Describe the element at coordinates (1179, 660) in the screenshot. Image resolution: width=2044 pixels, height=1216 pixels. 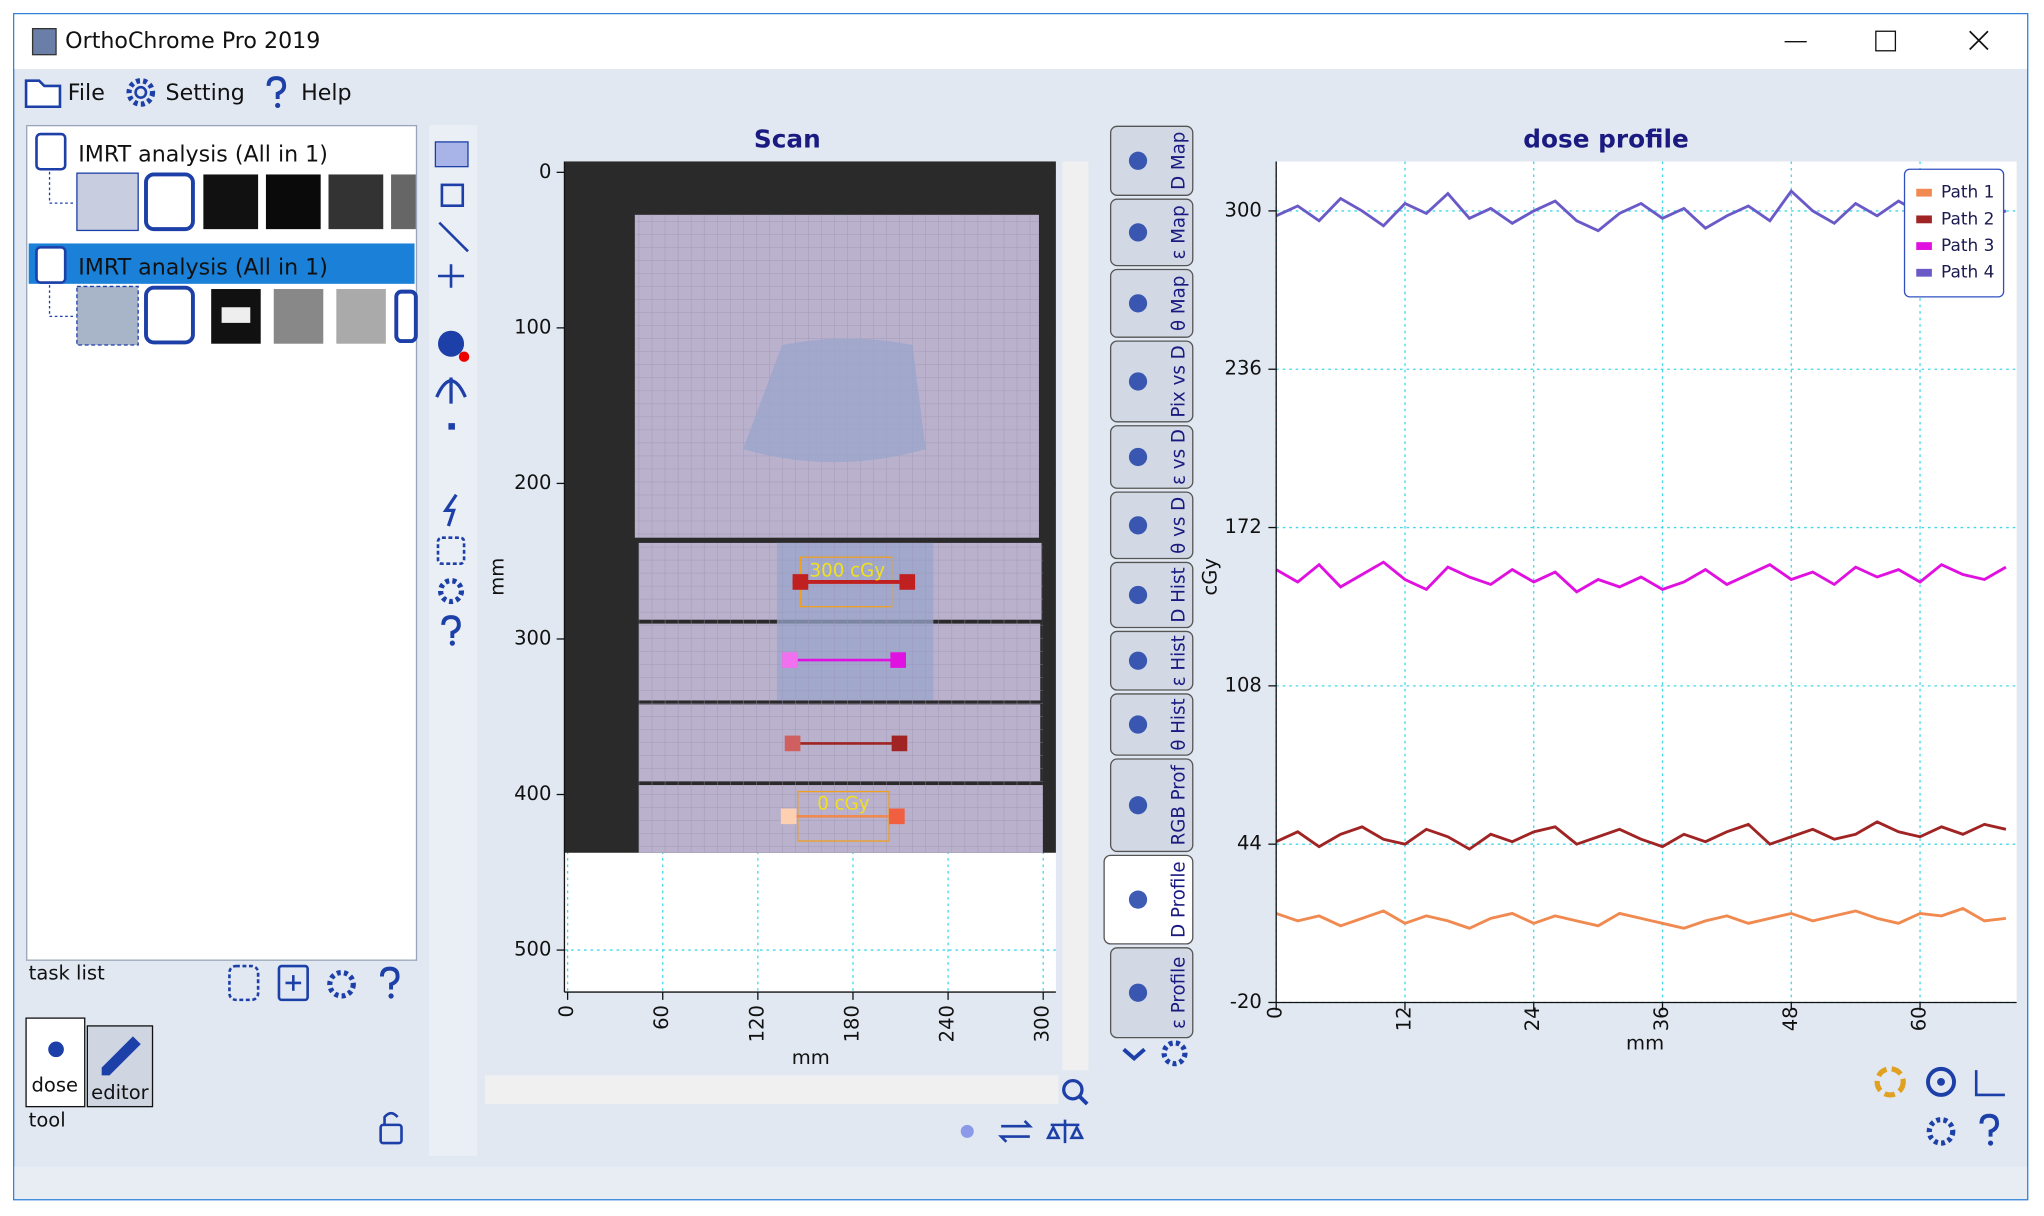
I see `side-tab-label: ε Hist` at that location.